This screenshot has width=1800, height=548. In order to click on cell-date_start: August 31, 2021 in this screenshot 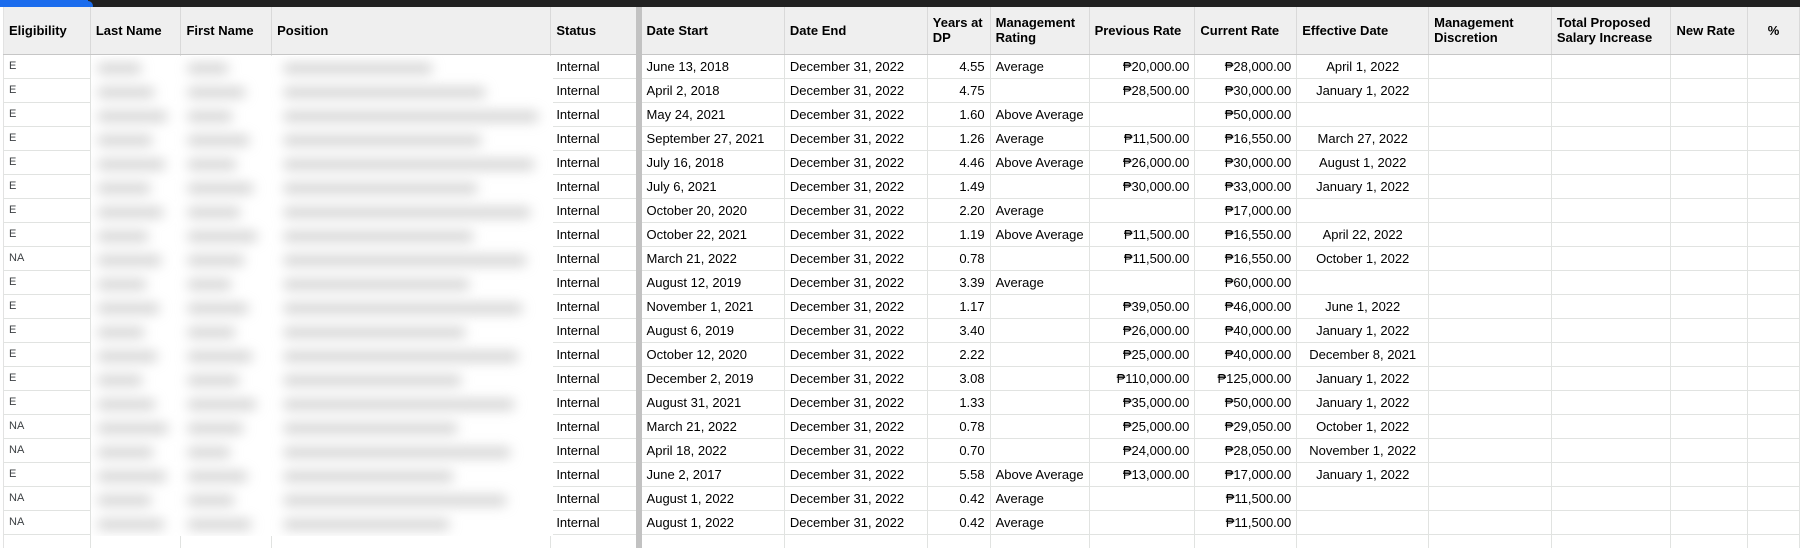, I will do `click(711, 402)`.